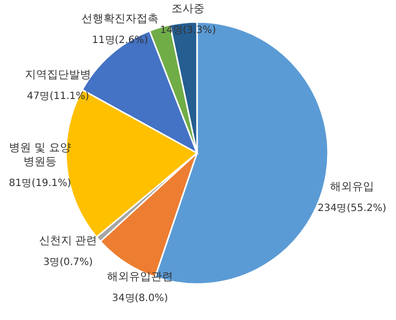 Image resolution: width=396 pixels, height=320 pixels. I want to click on data-label: 234명(55.2%), so click(352, 209).